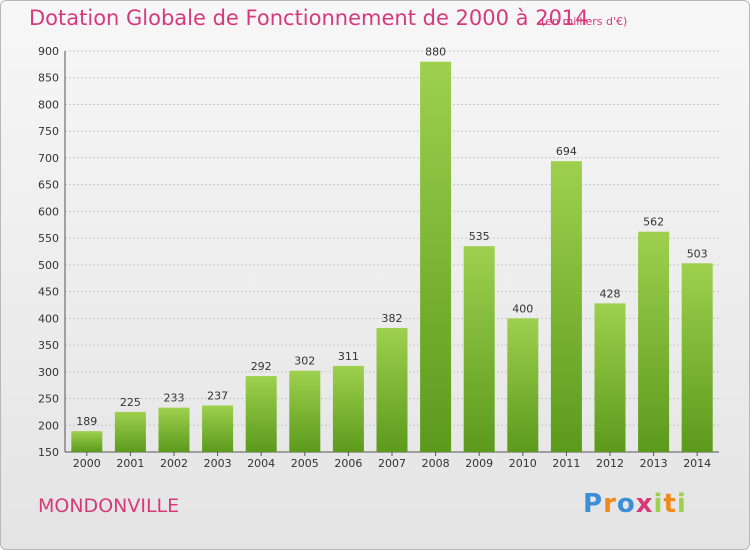 This screenshot has width=750, height=550. I want to click on x-tick-label: 2008, so click(436, 463).